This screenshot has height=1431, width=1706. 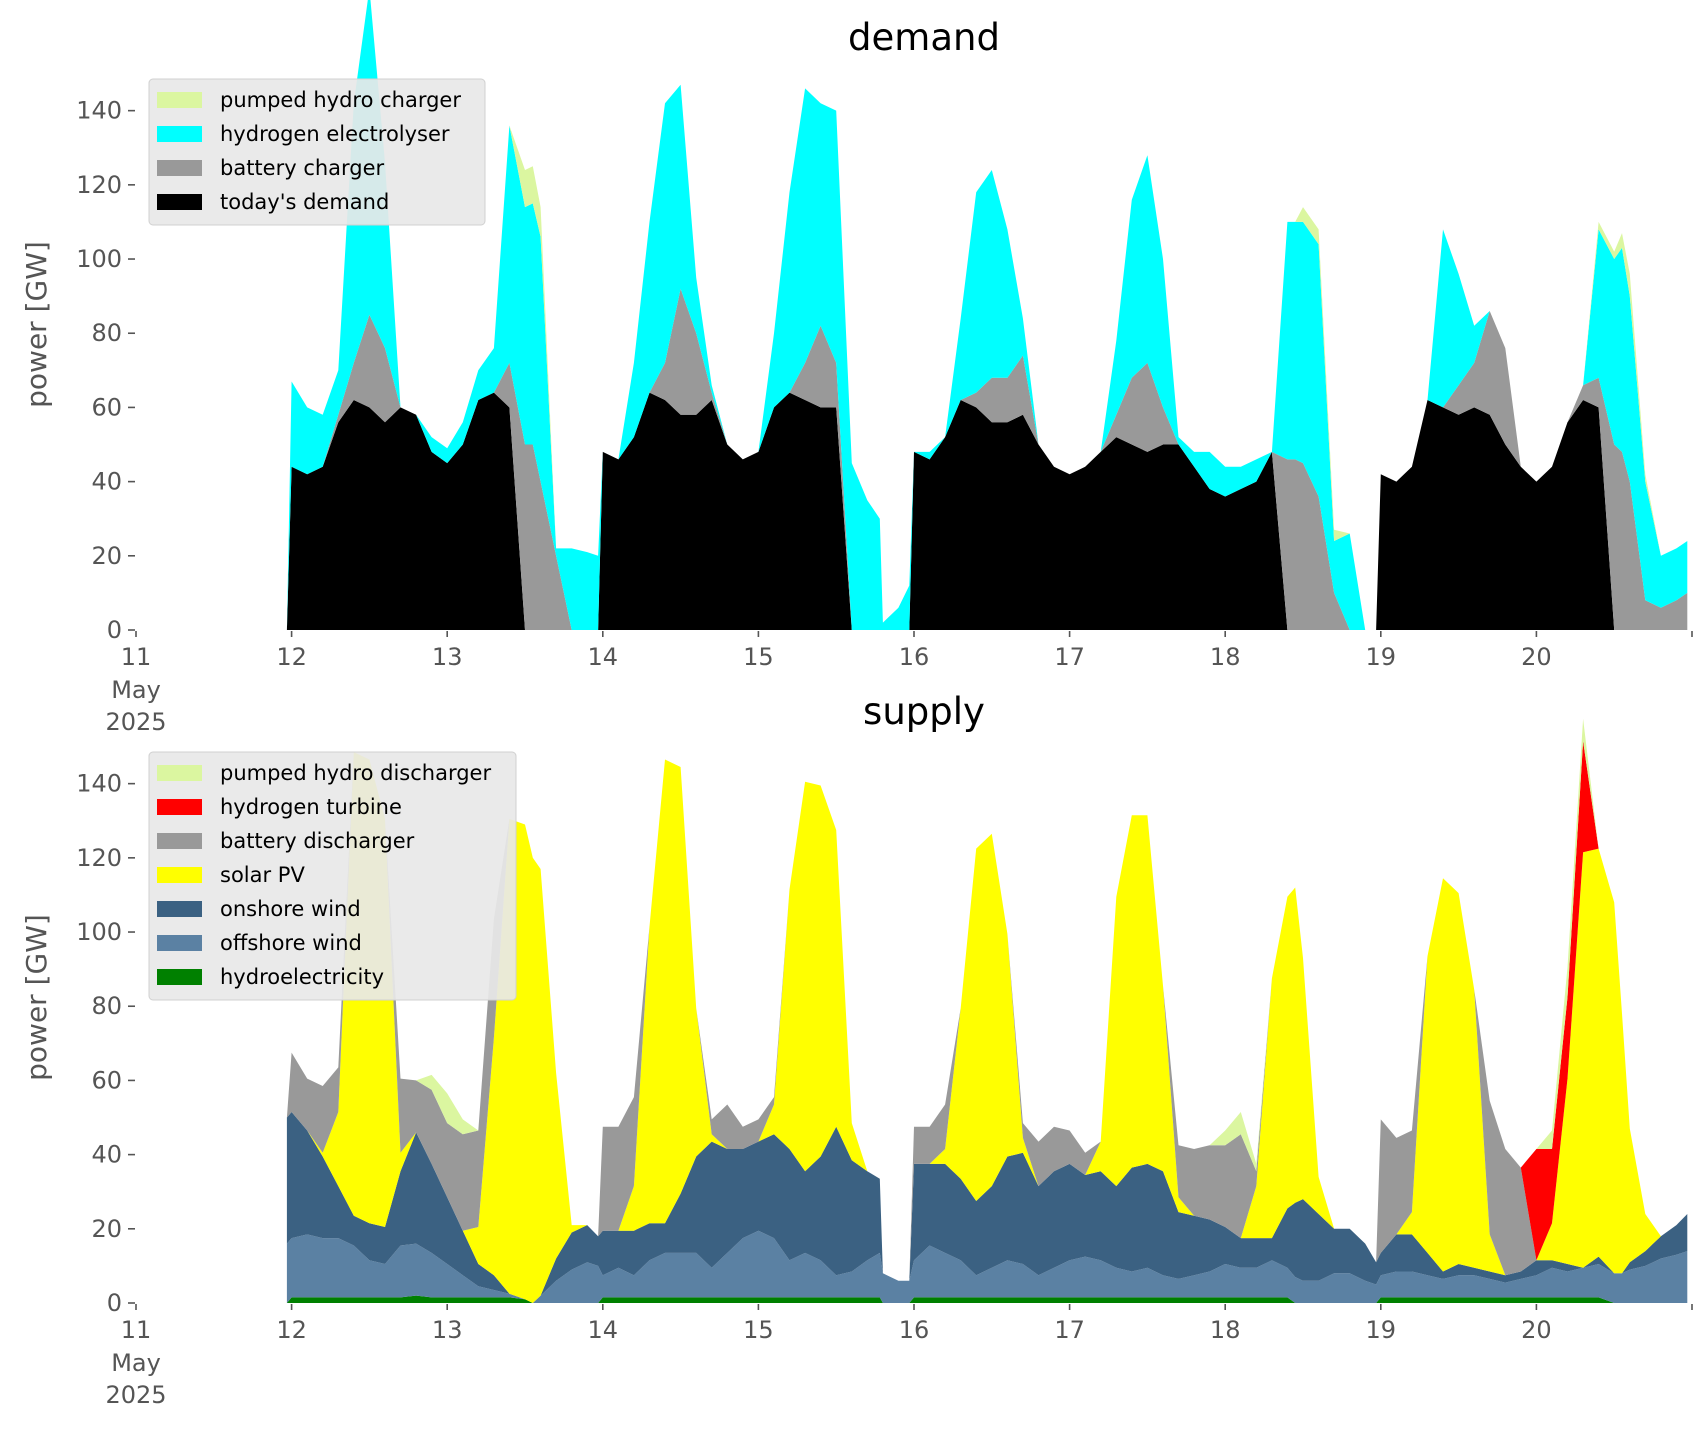 I want to click on legend-swatch-onshore-wind, so click(x=179, y=909).